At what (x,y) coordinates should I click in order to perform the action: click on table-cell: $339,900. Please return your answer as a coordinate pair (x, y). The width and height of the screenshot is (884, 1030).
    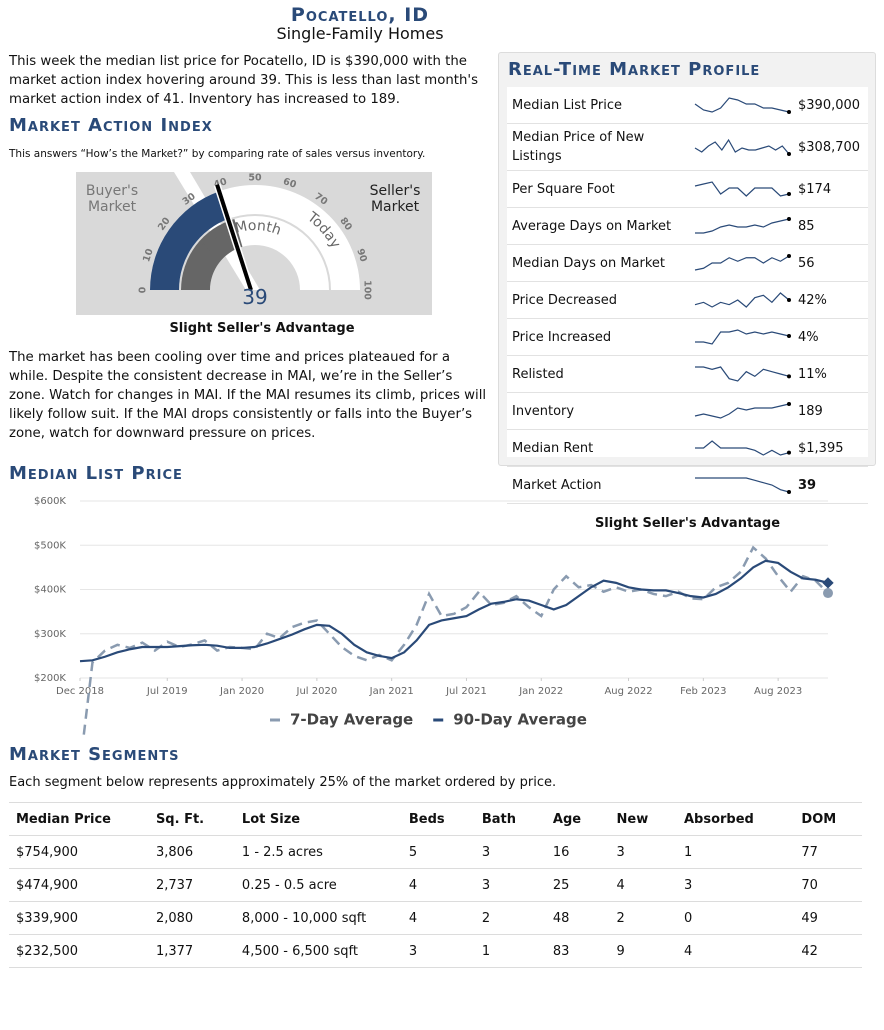
    Looking at the image, I should click on (79, 918).